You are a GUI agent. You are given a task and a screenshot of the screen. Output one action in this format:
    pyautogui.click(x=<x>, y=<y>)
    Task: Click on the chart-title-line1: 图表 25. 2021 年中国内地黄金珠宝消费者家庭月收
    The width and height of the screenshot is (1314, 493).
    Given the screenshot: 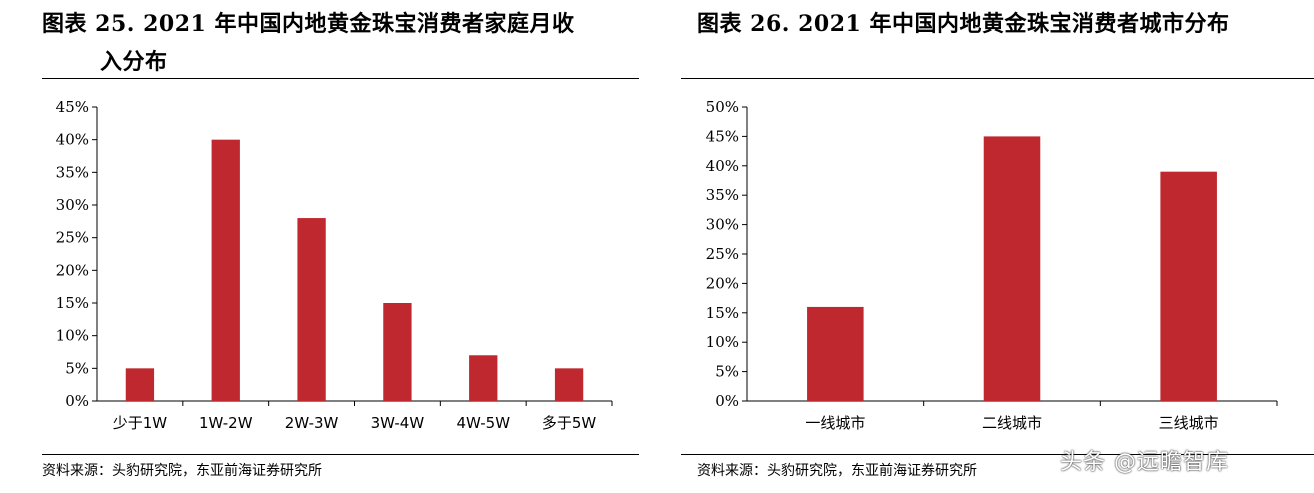 What is the action you would take?
    pyautogui.click(x=308, y=24)
    